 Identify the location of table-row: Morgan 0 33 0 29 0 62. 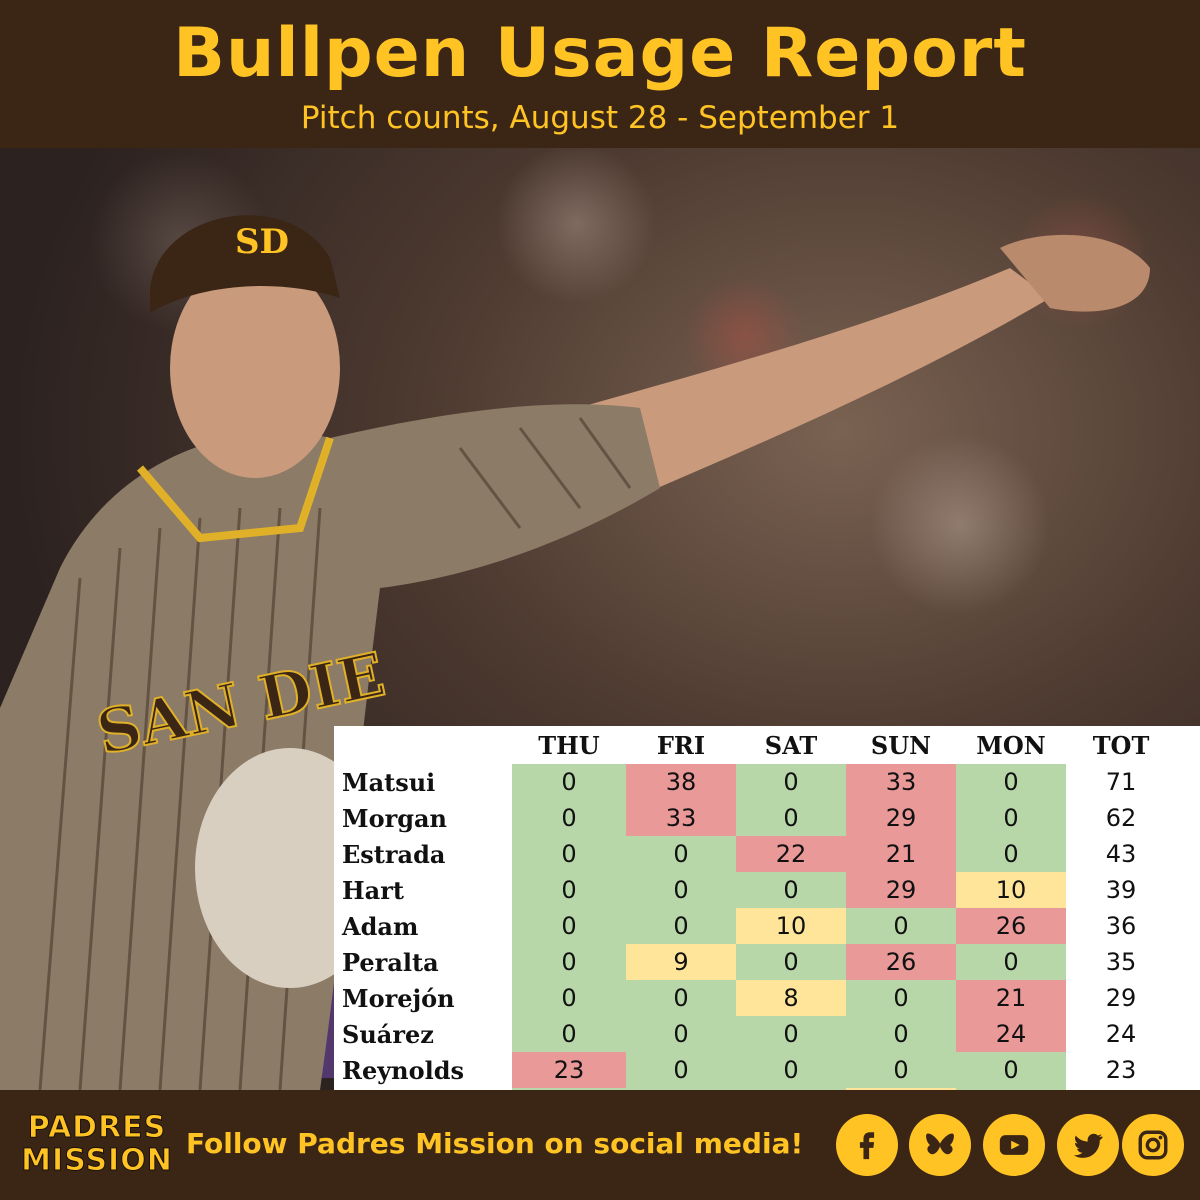
(755, 818).